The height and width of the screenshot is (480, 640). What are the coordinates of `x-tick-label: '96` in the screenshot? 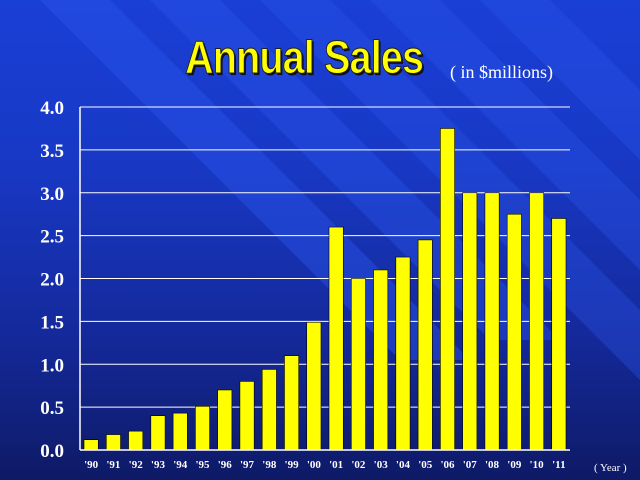 It's located at (225, 465).